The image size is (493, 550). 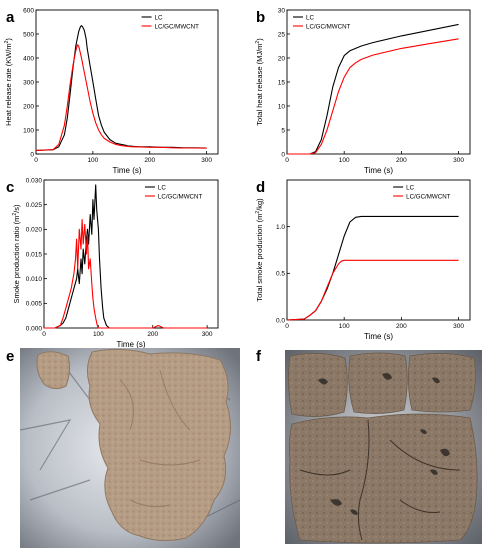 I want to click on y-tick-label-c-3: 0.015, so click(x=34, y=254).